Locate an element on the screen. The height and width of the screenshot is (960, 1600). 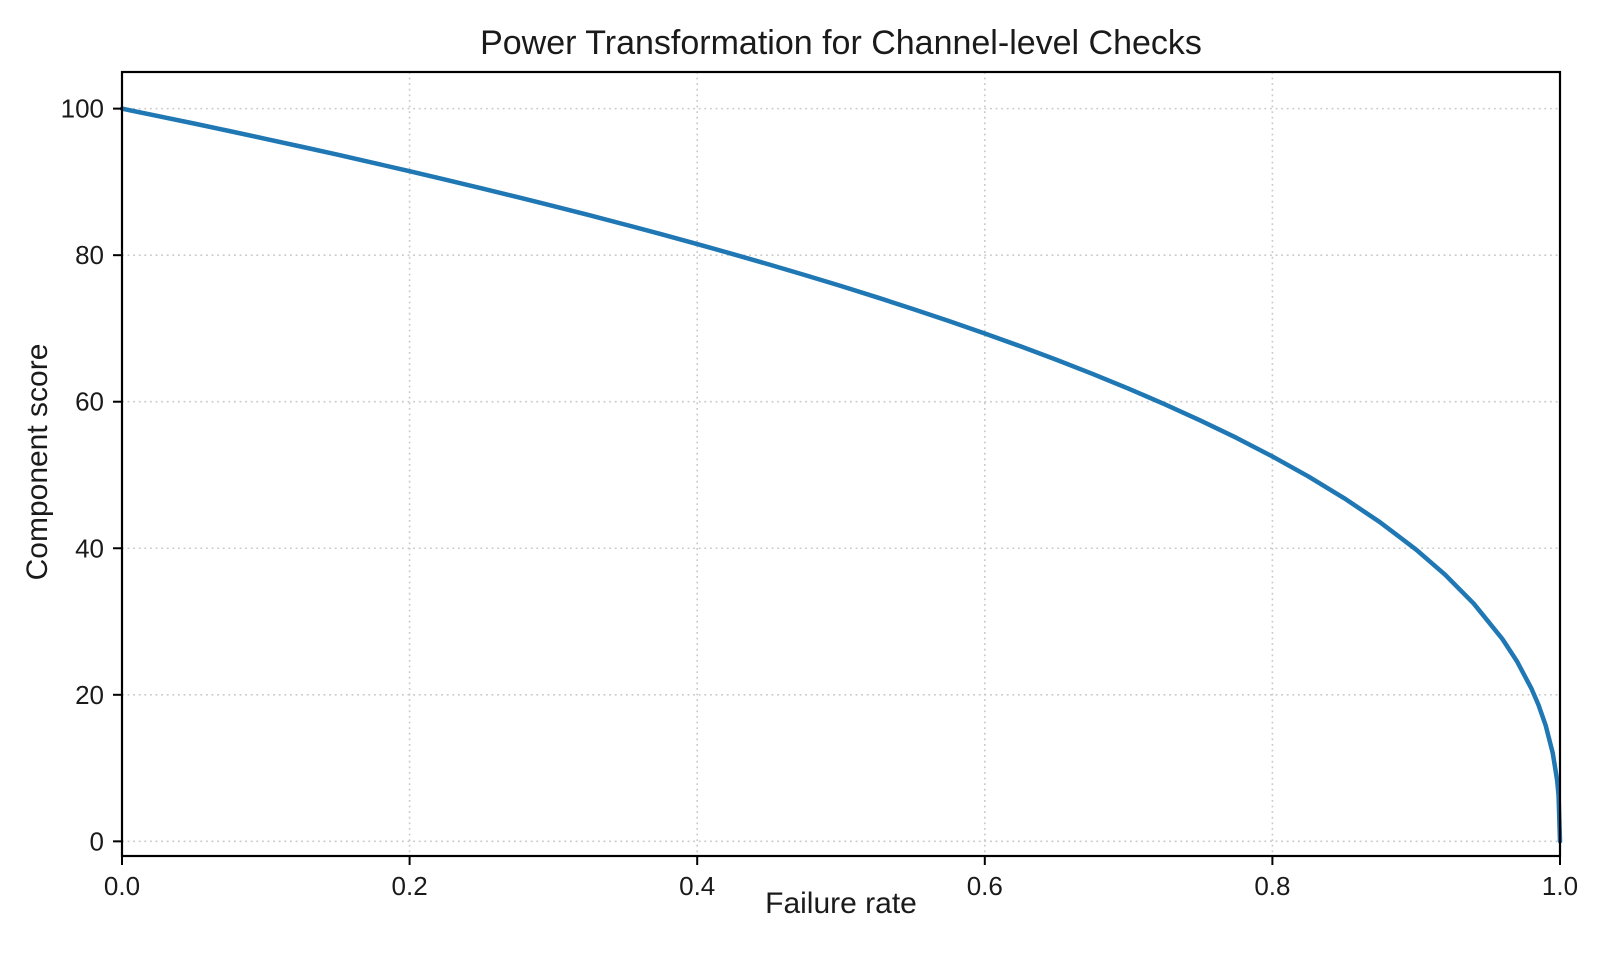
y-tick-label: 80 is located at coordinates (89, 255).